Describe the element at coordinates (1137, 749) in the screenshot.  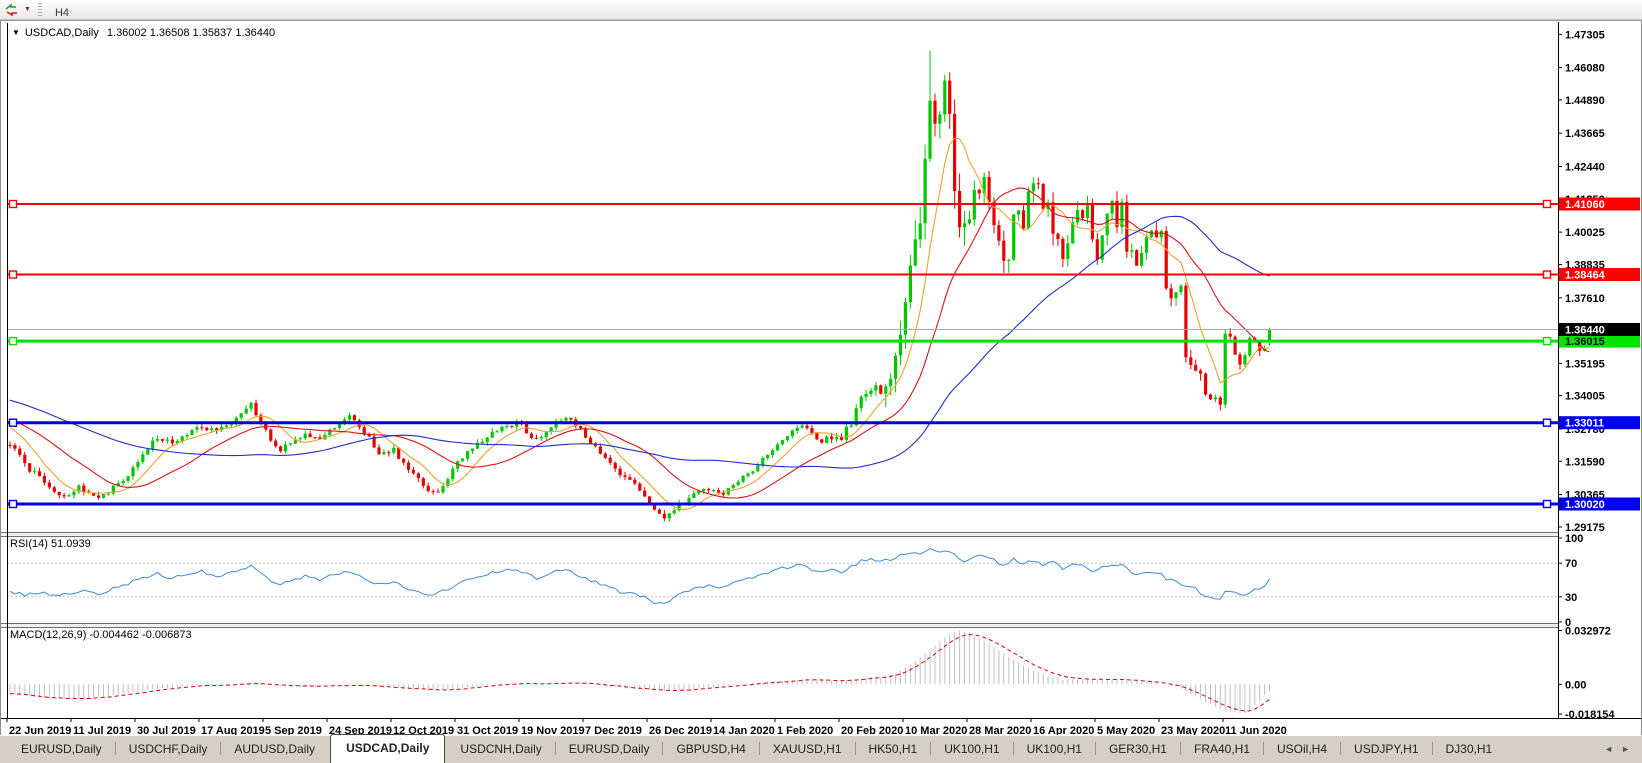
I see `chart-tab-ger30-h1: GER30,H1` at that location.